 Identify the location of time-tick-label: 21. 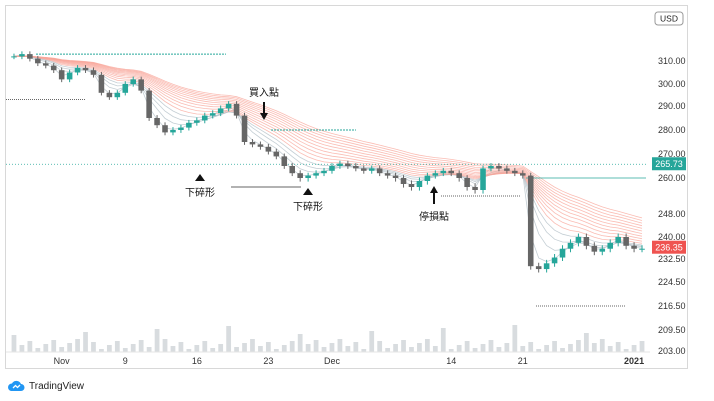
(523, 361).